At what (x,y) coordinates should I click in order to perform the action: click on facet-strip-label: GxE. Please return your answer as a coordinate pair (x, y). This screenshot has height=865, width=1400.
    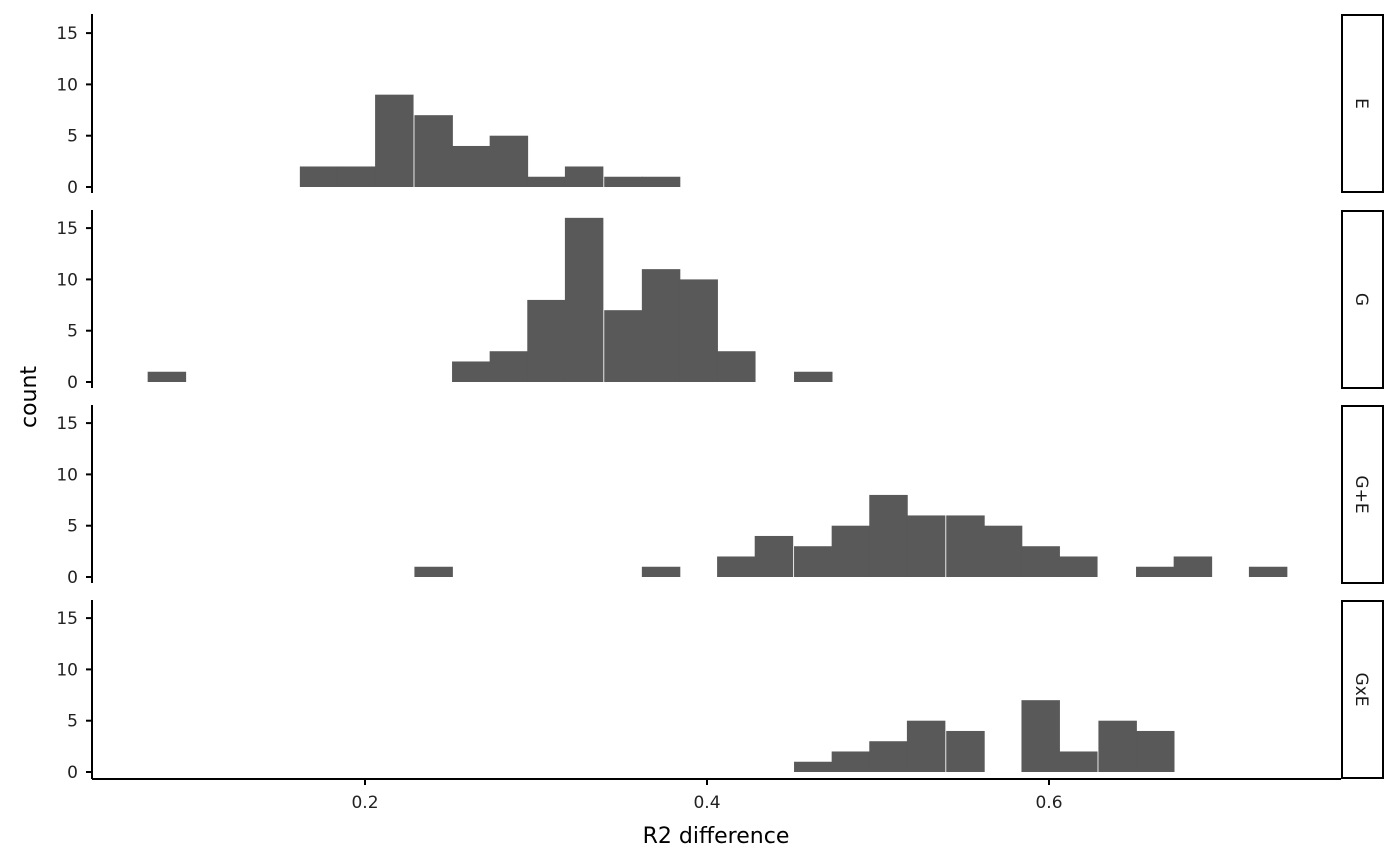
    Looking at the image, I should click on (1361, 690).